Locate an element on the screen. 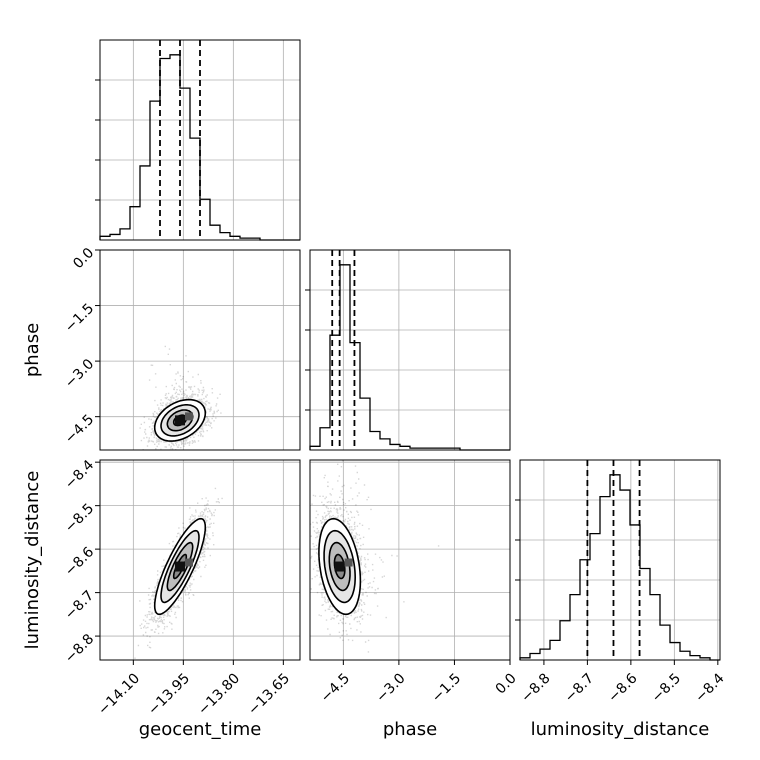 The height and width of the screenshot is (760, 760). y-tick-label-luminosity_distance: −8.7 is located at coordinates (79, 605).